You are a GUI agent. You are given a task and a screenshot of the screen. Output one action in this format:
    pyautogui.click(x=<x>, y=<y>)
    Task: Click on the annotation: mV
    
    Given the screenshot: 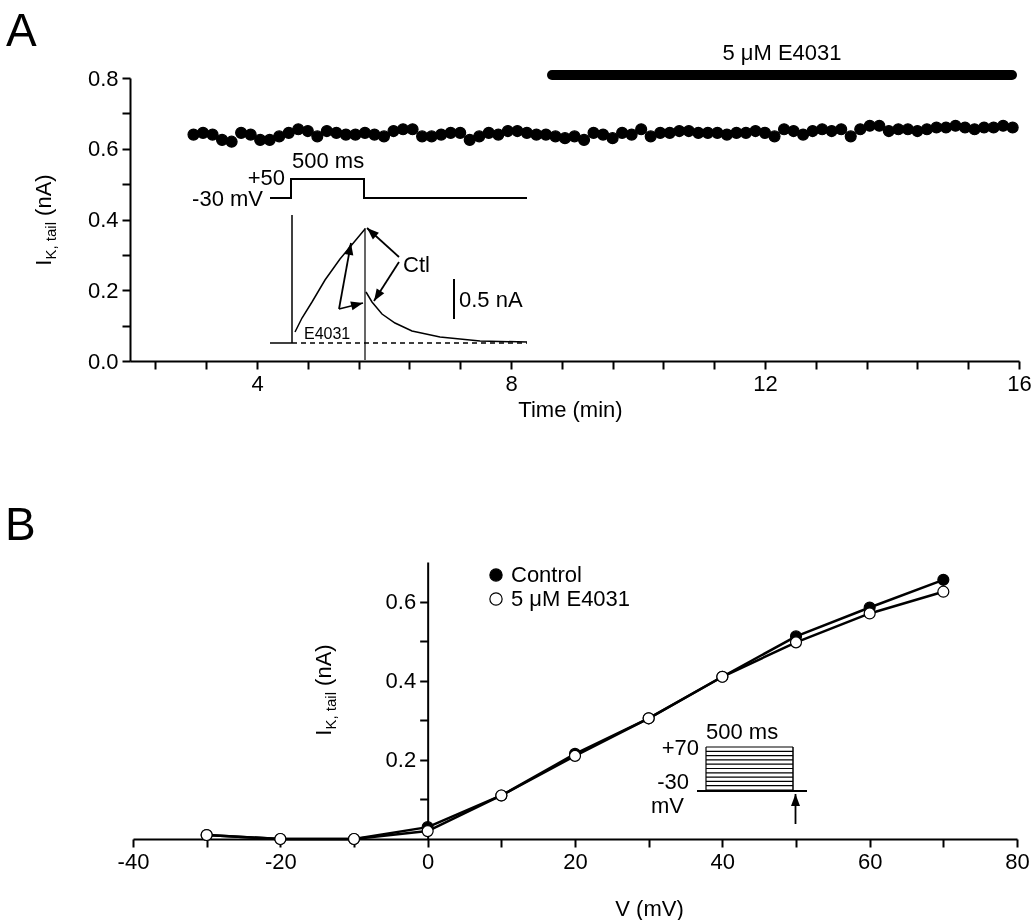 What is the action you would take?
    pyautogui.click(x=668, y=805)
    